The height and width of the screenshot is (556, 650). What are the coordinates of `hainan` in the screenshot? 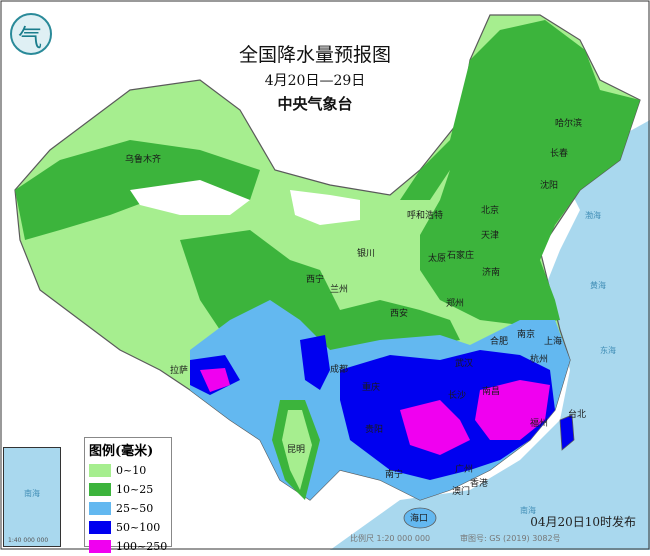 It's located at (420, 518).